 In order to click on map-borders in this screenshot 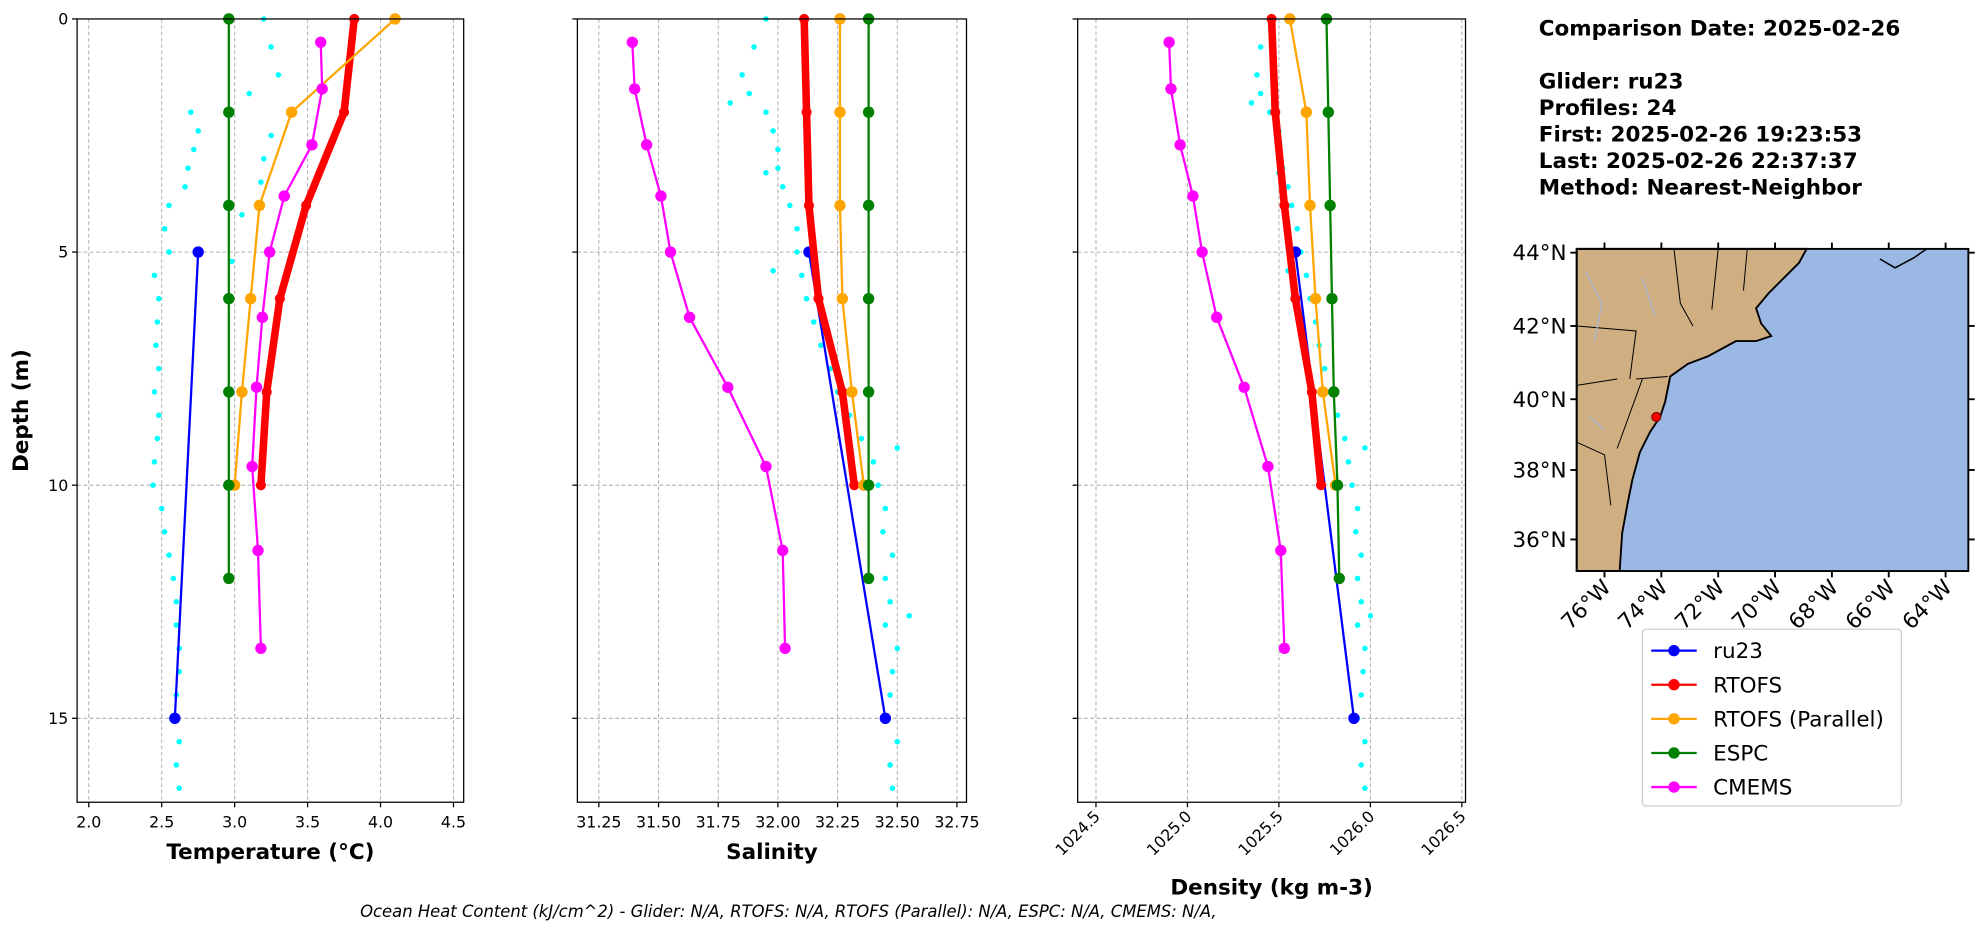, I will do `click(1662, 377)`.